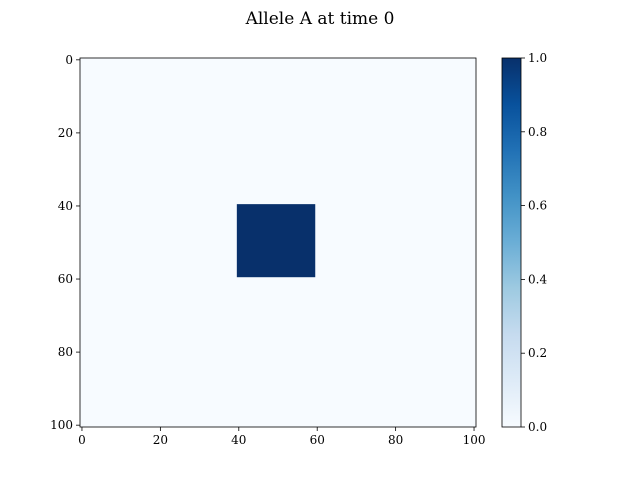 The image size is (640, 480). I want to click on colorbar: 0.0 0.2 0.4 0.6 0.8 1.0, so click(524, 242).